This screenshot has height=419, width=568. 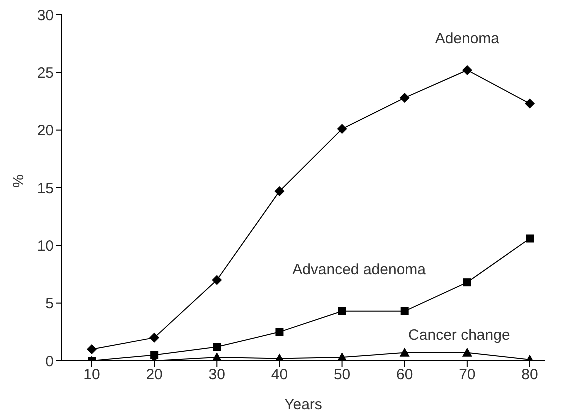 What do you see at coordinates (359, 269) in the screenshot?
I see `series-label: Advanced adenoma` at bounding box center [359, 269].